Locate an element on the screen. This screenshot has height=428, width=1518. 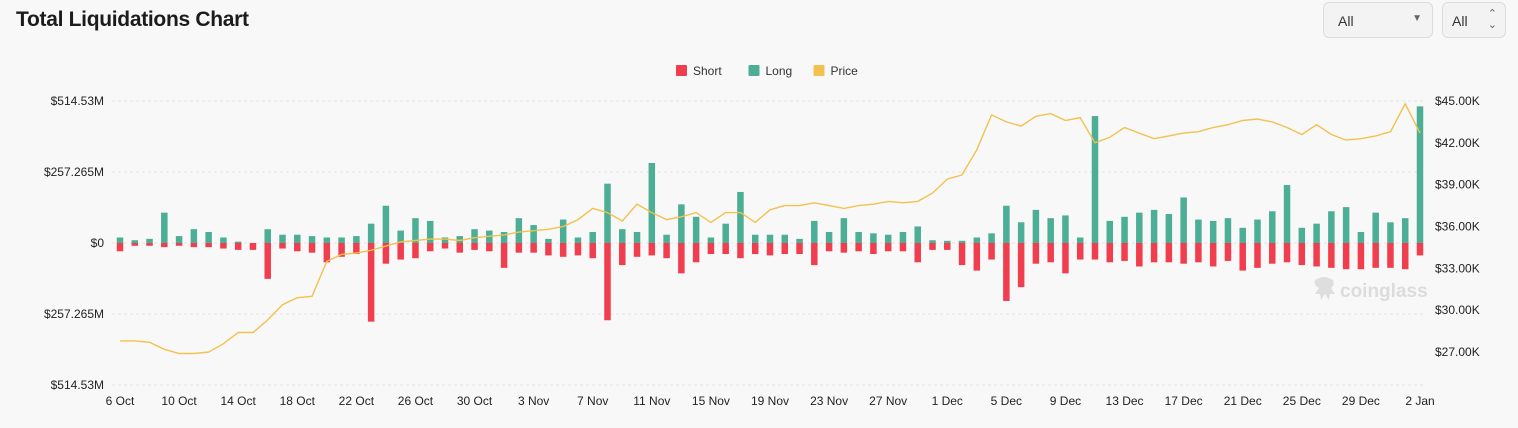
x-tick-label: 29 Dec is located at coordinates (1361, 401).